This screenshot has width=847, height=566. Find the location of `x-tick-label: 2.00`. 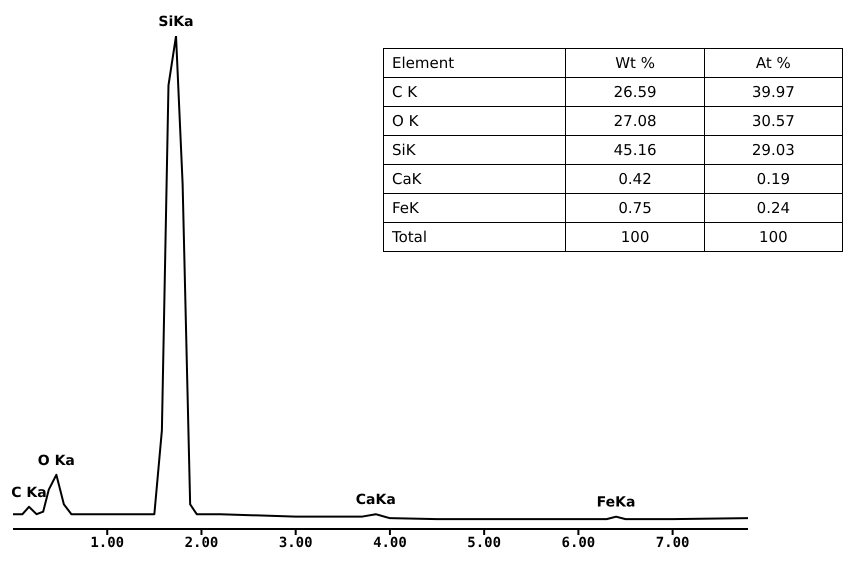

x-tick-label: 2.00 is located at coordinates (201, 542).